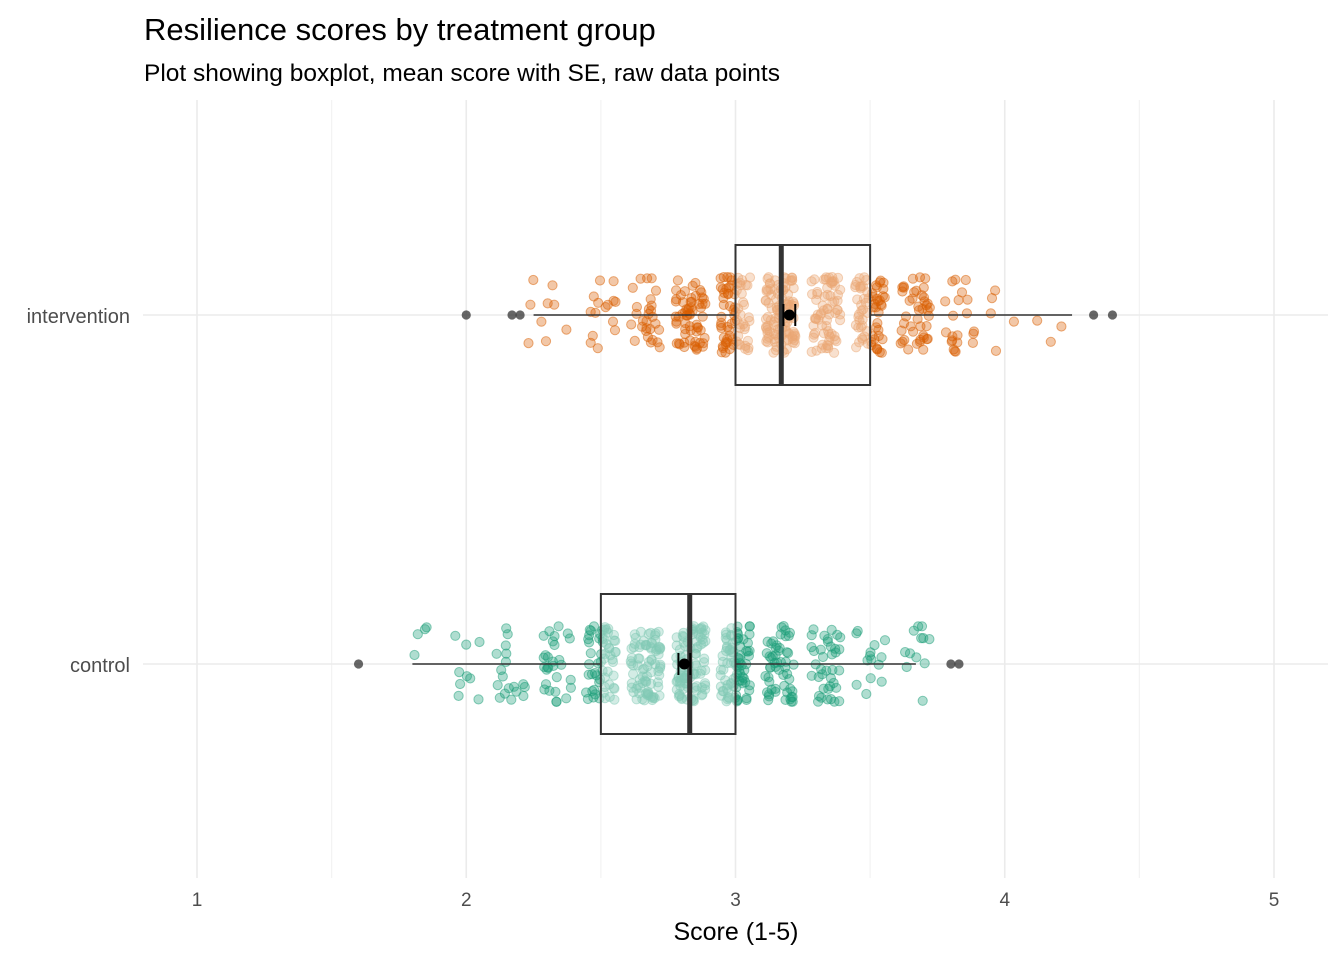 The image size is (1344, 960). Describe the element at coordinates (400, 29) in the screenshot. I see `chart-title: Resilience scores by treatment group` at that location.